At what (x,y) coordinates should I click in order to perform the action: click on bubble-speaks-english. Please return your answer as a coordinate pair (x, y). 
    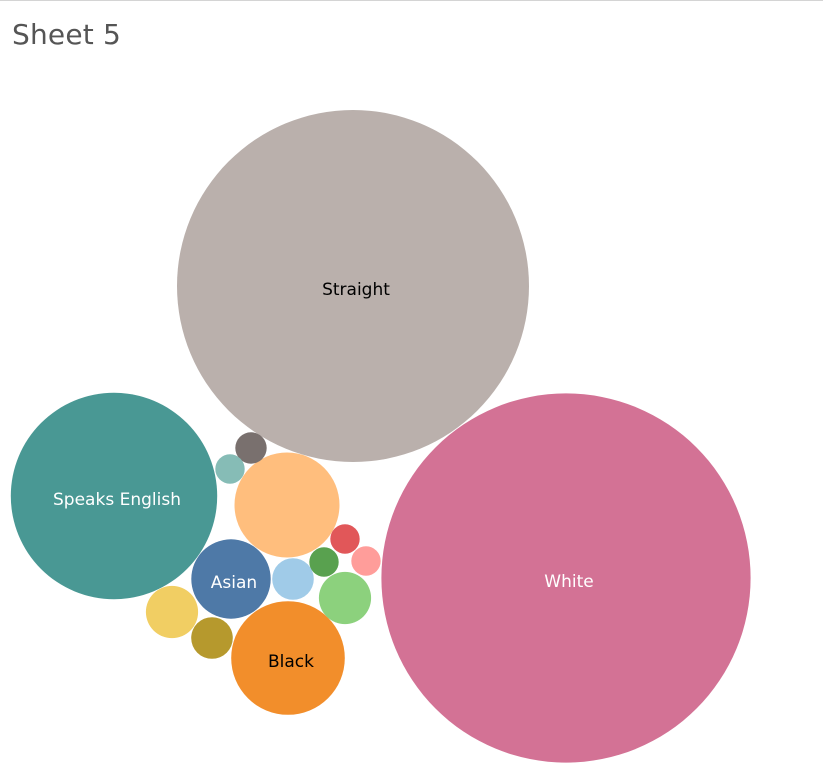
    Looking at the image, I should click on (114, 496).